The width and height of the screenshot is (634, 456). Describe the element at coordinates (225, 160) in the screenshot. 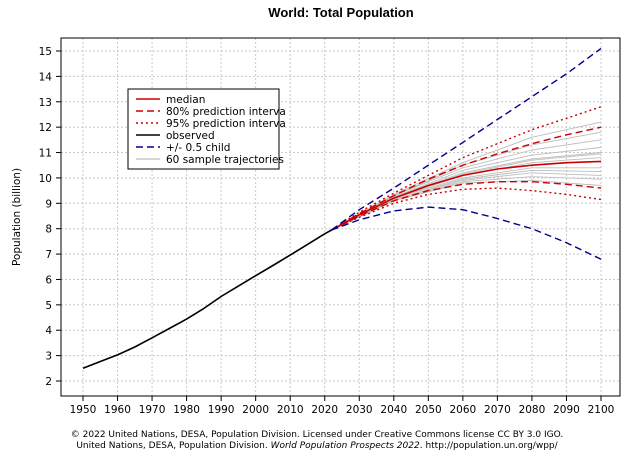

I see `legend-label: 60 sample trajectories` at that location.